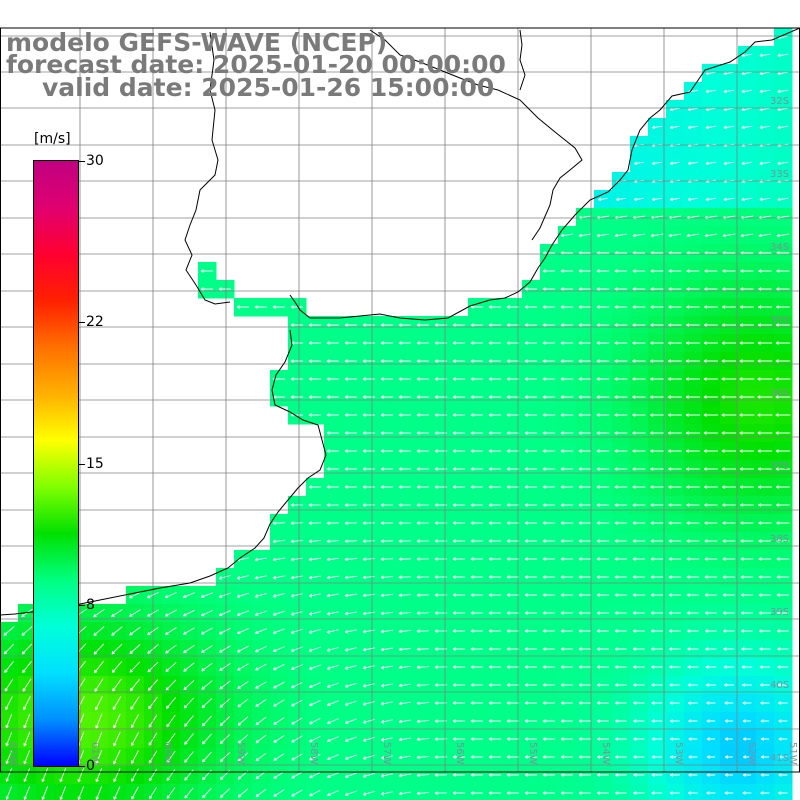 This screenshot has width=800, height=800. What do you see at coordinates (82, 766) in the screenshot?
I see `colorbar-tick-mark` at bounding box center [82, 766].